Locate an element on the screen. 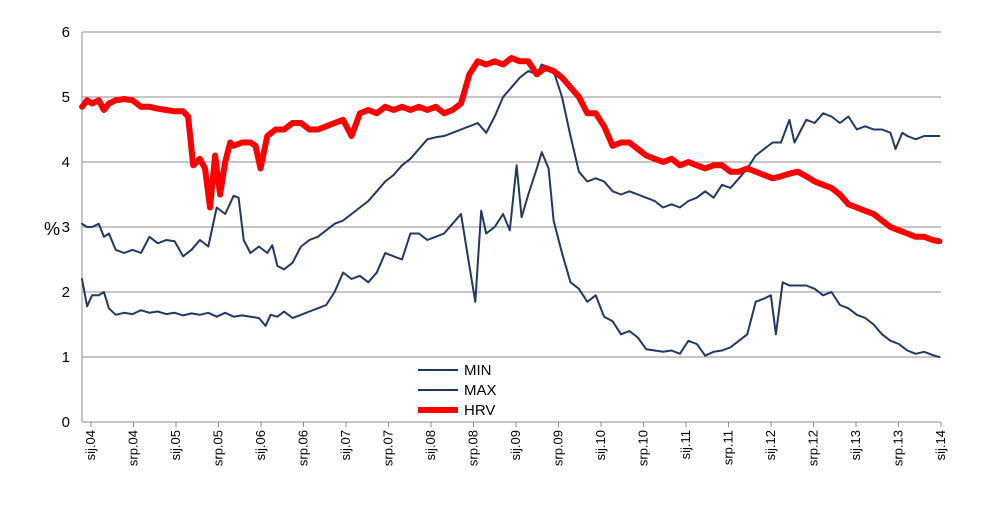  legend-label-min: MIN is located at coordinates (478, 370).